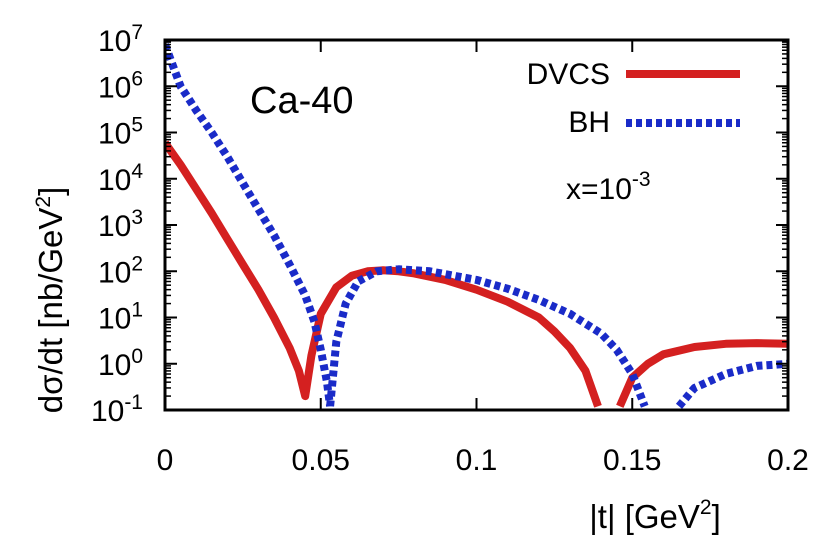  What do you see at coordinates (589, 122) in the screenshot?
I see `legend-label-bh: BH` at bounding box center [589, 122].